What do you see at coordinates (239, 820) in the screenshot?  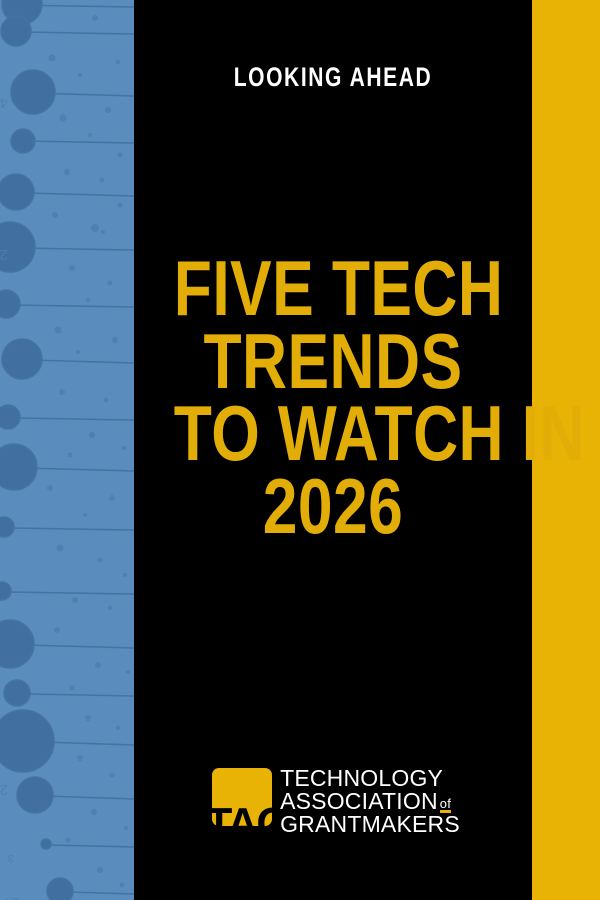 I see `svg-text: TAG` at bounding box center [239, 820].